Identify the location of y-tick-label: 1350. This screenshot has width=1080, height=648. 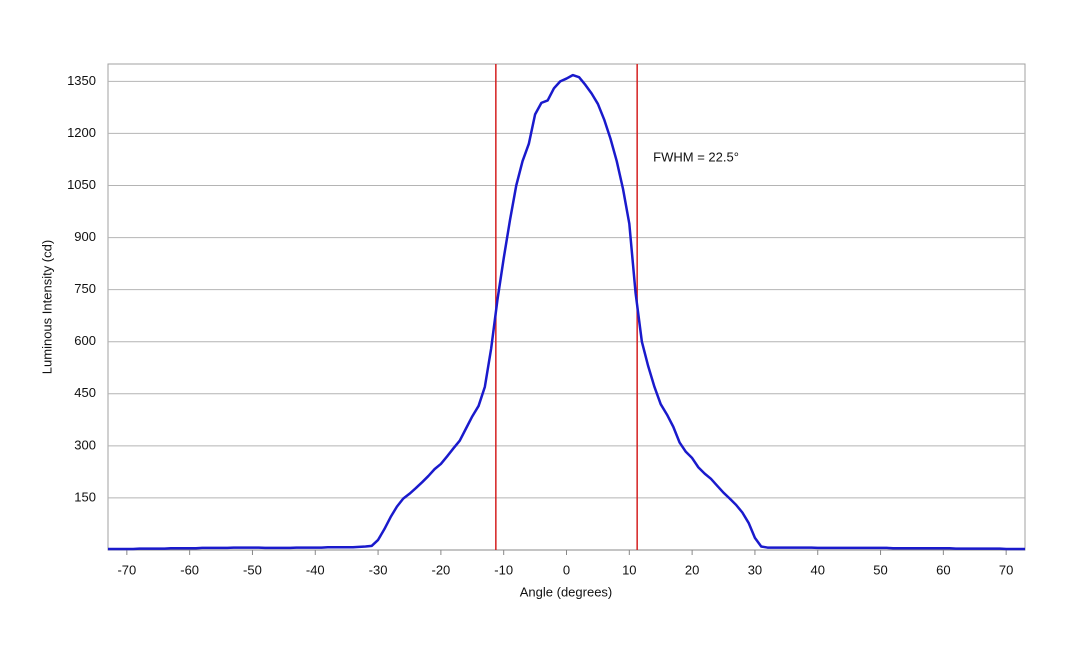
(81, 80).